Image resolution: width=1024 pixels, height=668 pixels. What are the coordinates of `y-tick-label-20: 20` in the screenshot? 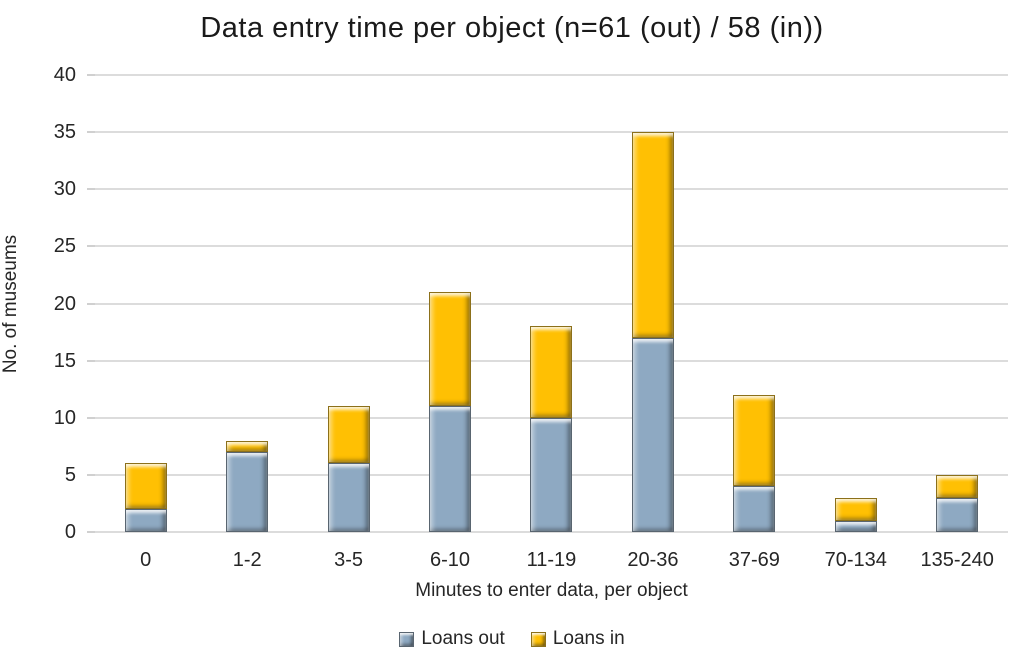 It's located at (64, 303).